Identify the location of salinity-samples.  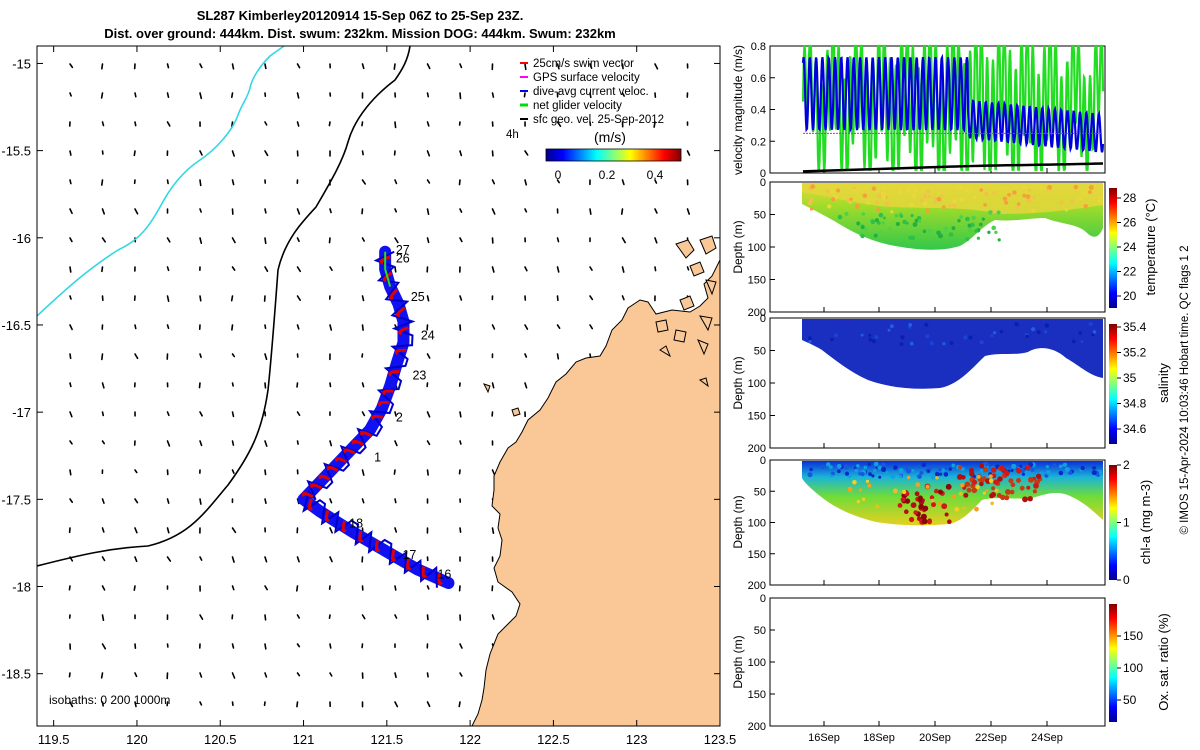
(952, 333).